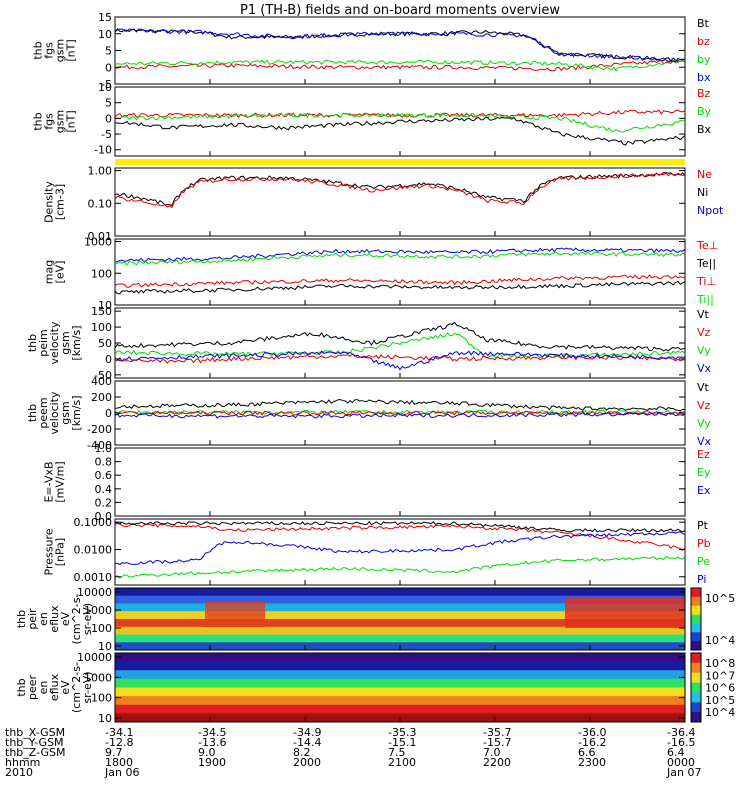 This screenshot has width=750, height=800. What do you see at coordinates (100, 171) in the screenshot?
I see `y-tick-label: 1.00` at bounding box center [100, 171].